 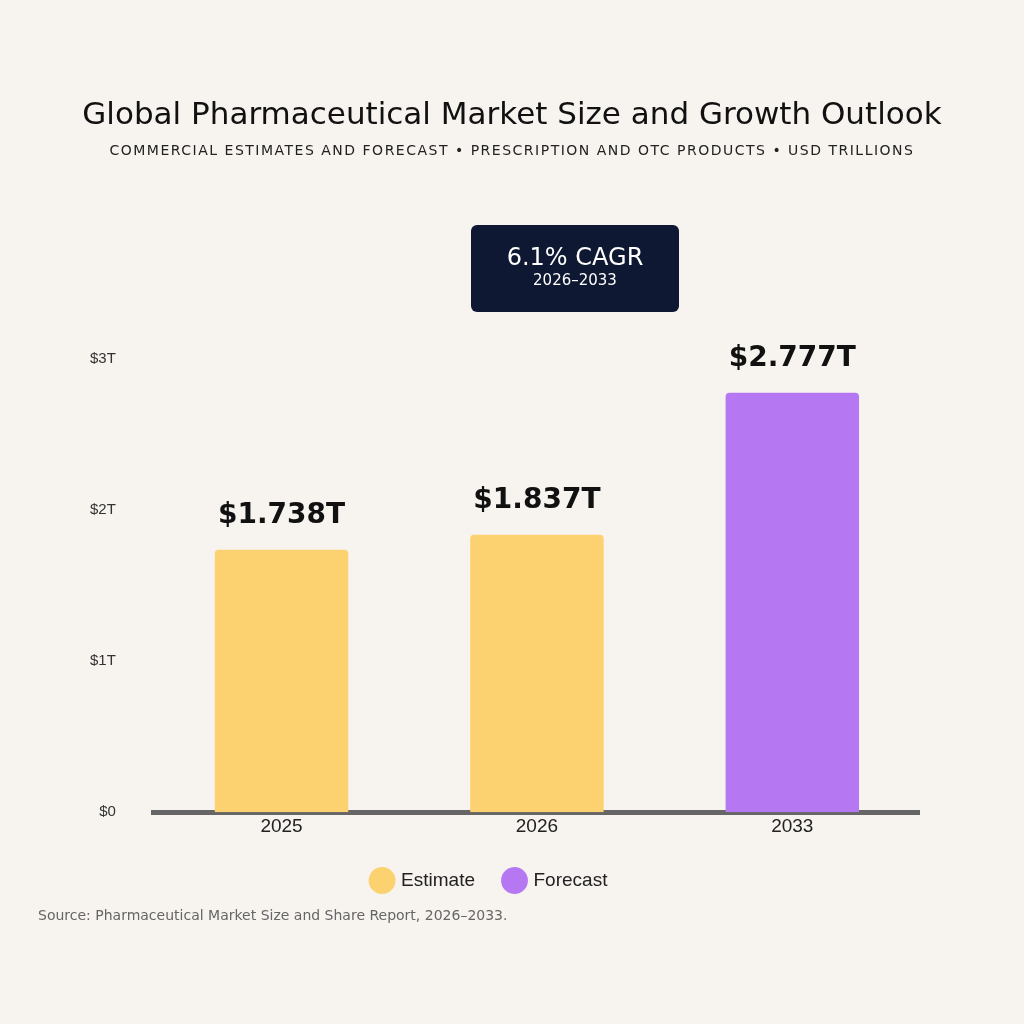 I want to click on text: 6.1% CAGR, so click(x=575, y=257).